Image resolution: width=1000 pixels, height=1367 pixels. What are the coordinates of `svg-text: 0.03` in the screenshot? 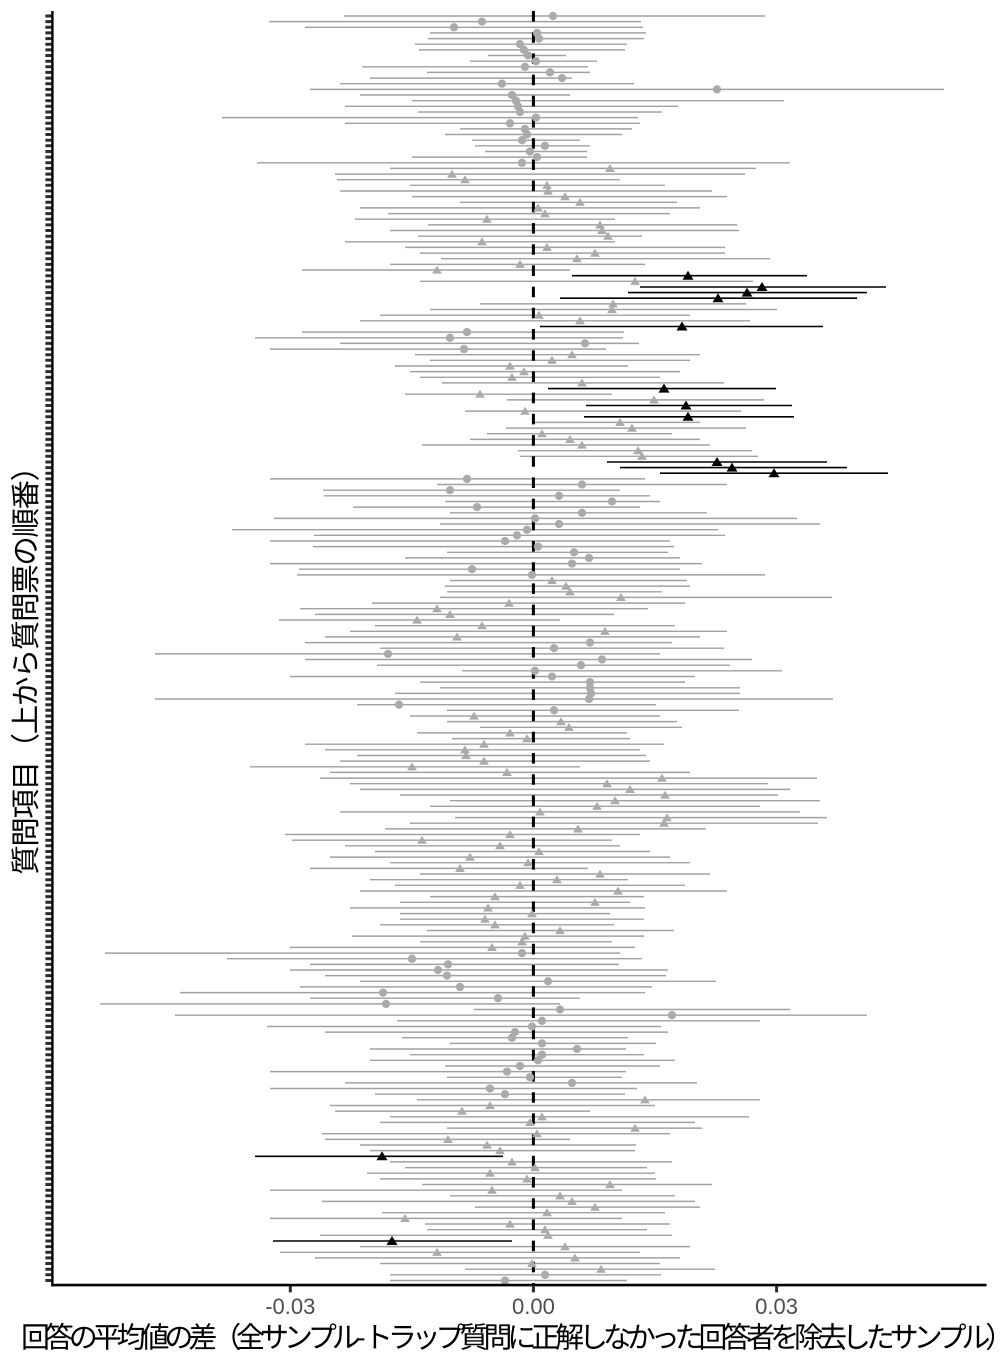 It's located at (776, 1306).